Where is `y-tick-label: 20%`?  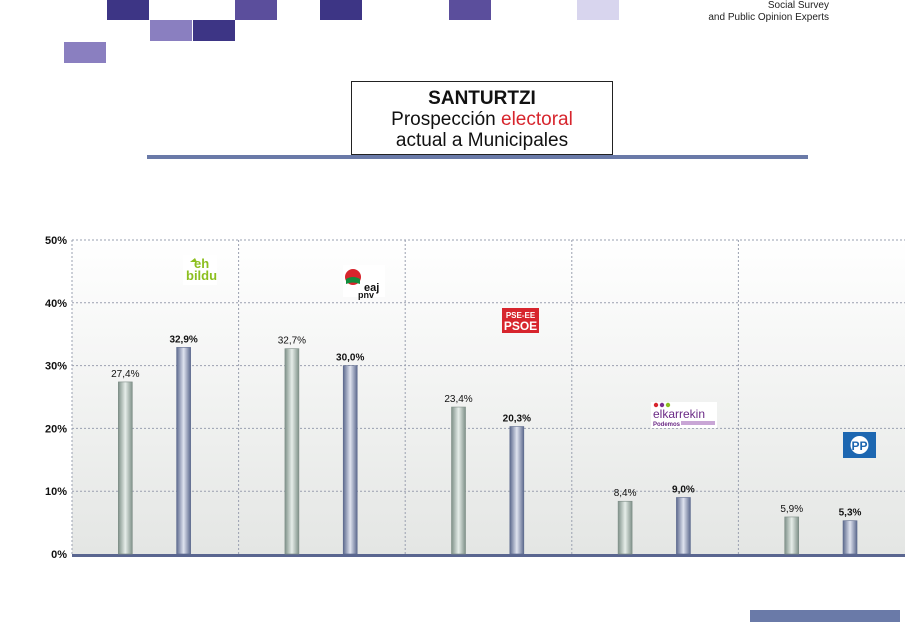 y-tick-label: 20% is located at coordinates (56, 429).